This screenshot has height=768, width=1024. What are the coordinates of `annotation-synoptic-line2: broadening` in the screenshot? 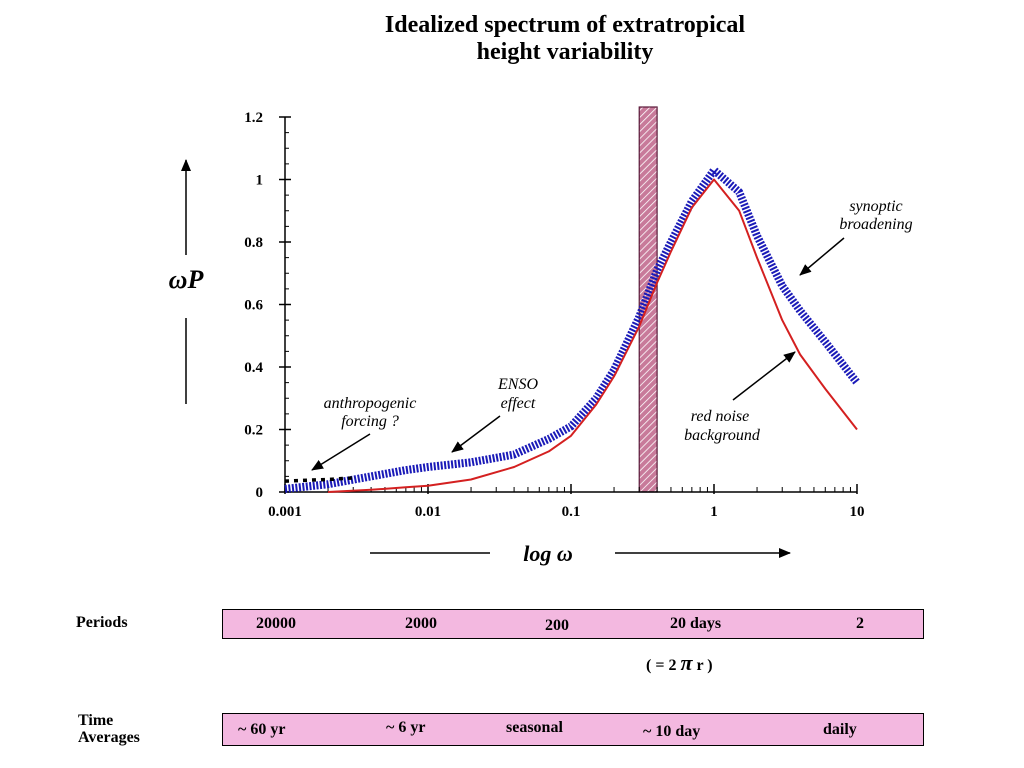 It's located at (875, 224).